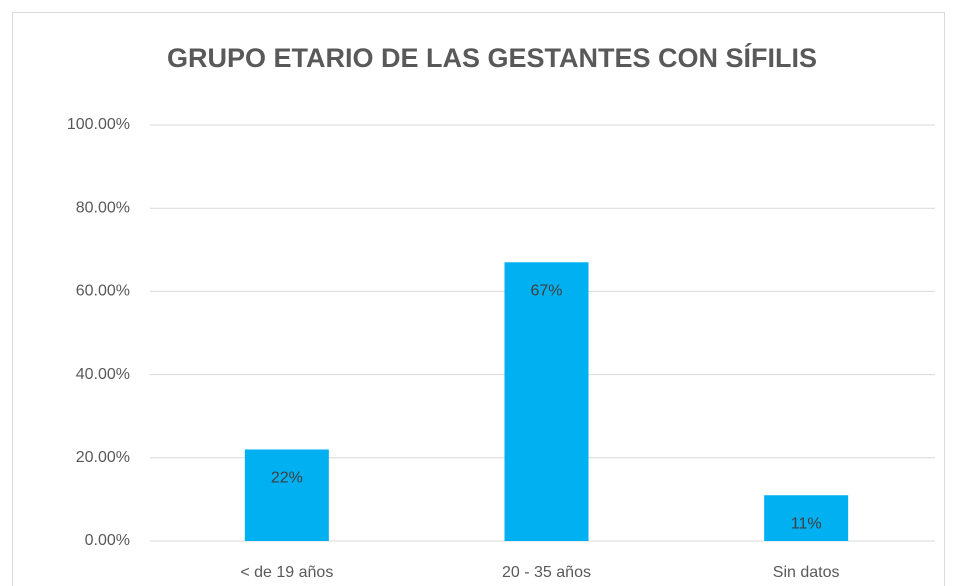 The image size is (957, 586). What do you see at coordinates (103, 207) in the screenshot?
I see `y-tick-label: 80.00%` at bounding box center [103, 207].